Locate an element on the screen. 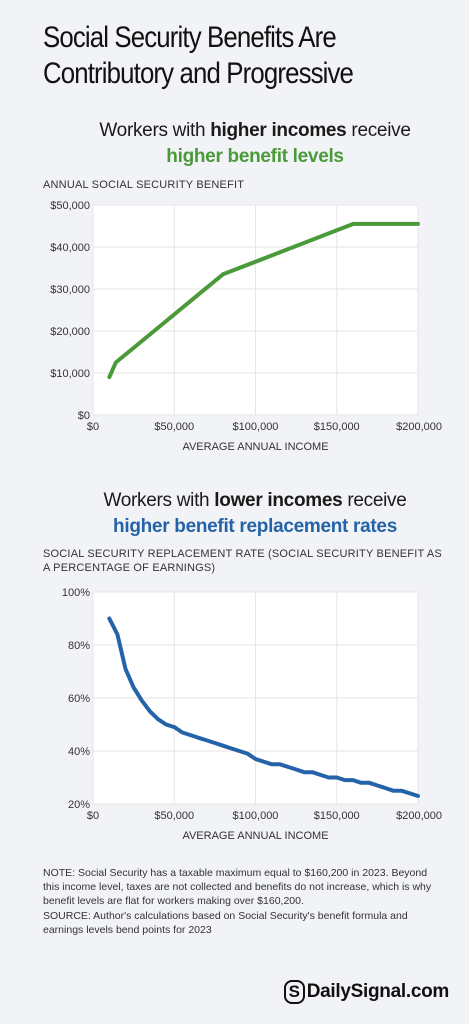  logo-name: DailySignal.com is located at coordinates (378, 991).